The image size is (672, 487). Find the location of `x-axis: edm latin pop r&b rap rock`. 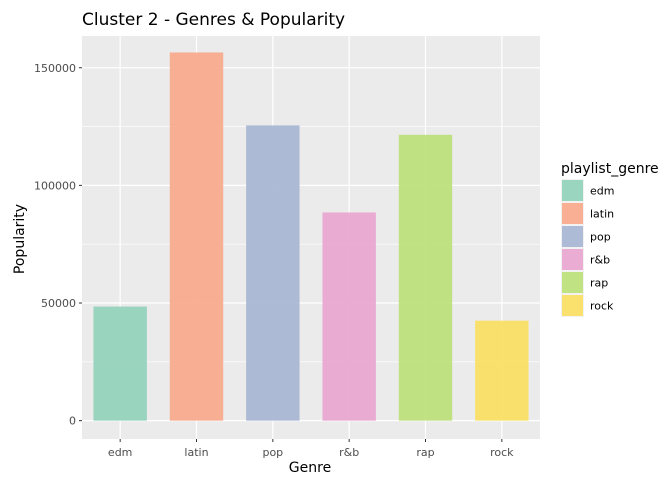

x-axis: edm latin pop r&b rap rock is located at coordinates (311, 449).